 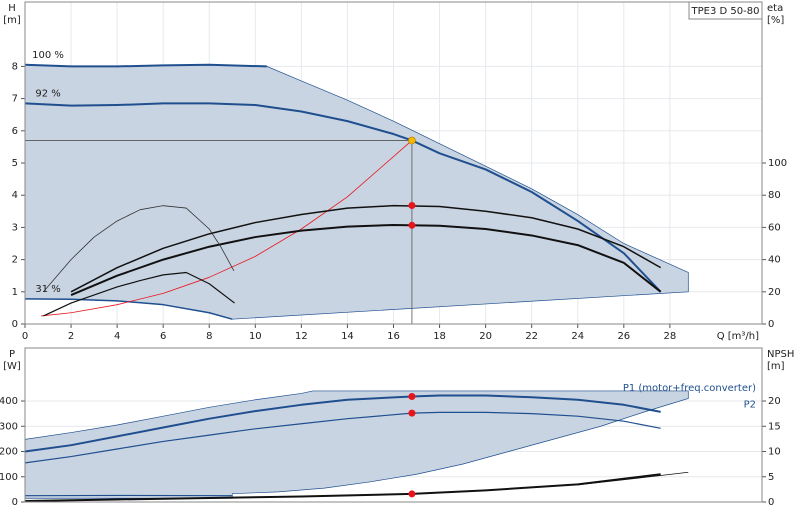 I want to click on y-tick-label: 200, so click(x=9, y=452).